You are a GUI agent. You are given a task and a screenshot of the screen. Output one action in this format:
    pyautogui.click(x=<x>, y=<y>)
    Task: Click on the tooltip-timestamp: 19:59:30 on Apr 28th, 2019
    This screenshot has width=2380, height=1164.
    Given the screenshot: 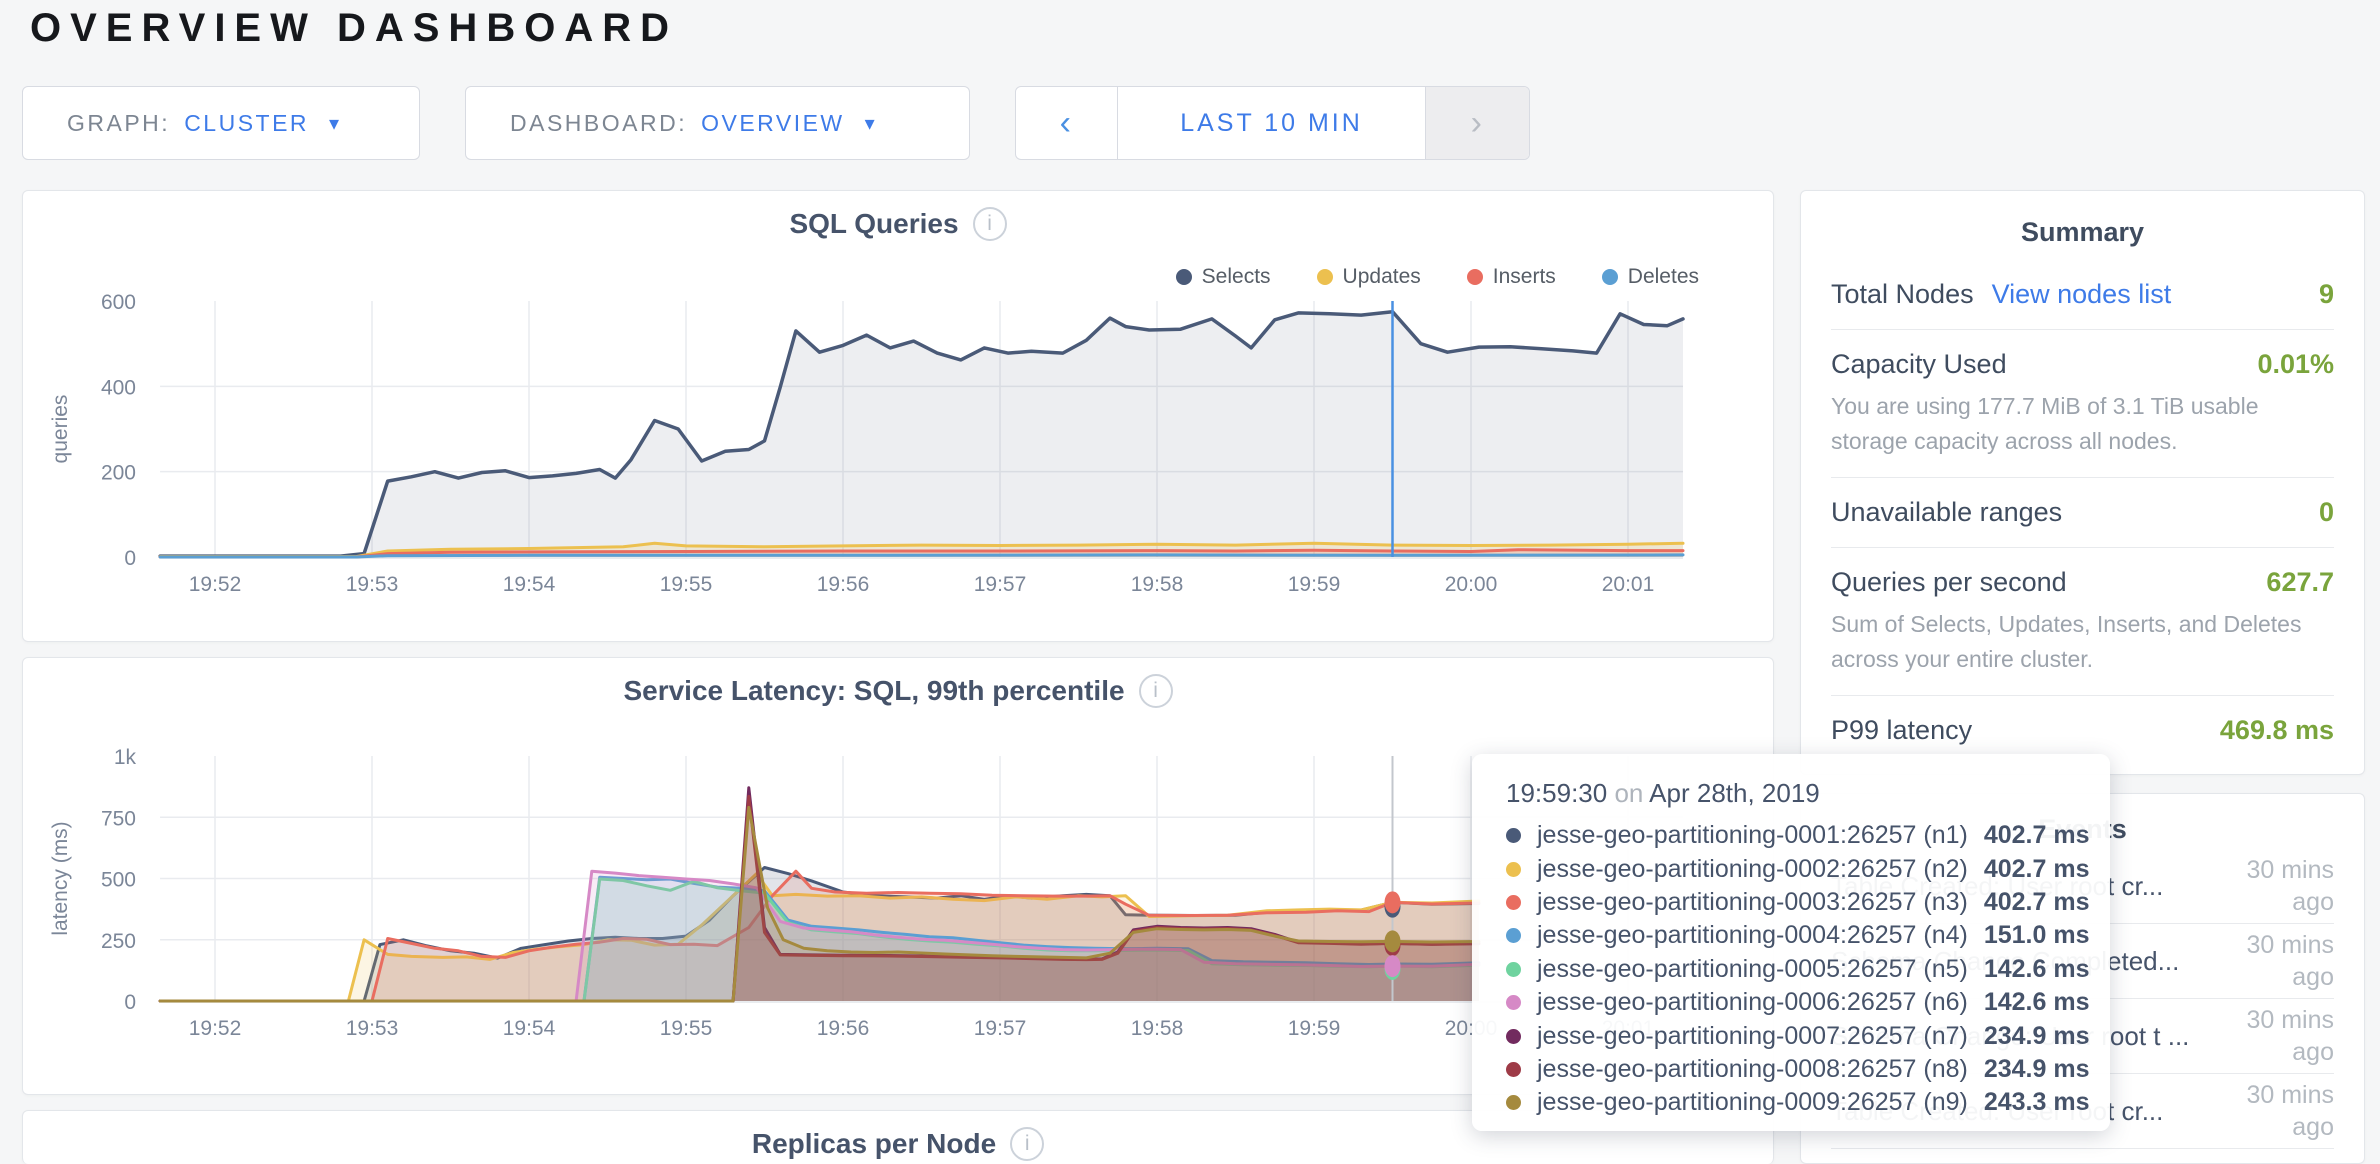 What is the action you would take?
    pyautogui.click(x=1791, y=793)
    